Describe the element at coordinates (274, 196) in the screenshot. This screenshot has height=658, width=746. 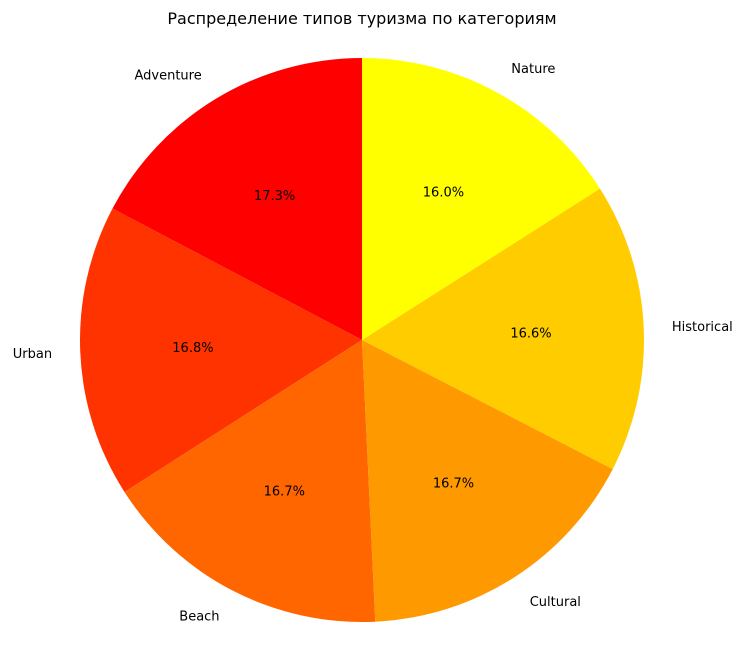
I see `slice-percent-adventure: 17.3%` at that location.